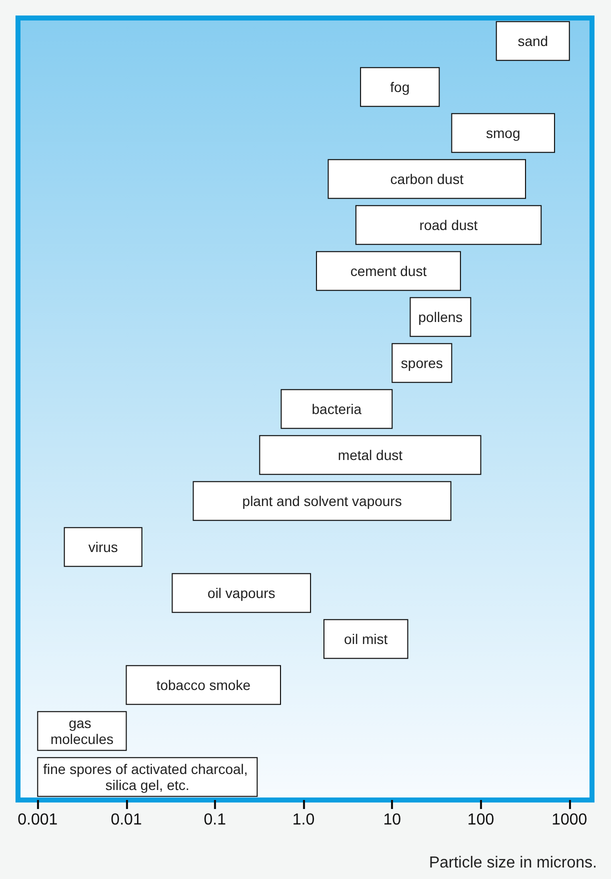 This screenshot has width=611, height=879. I want to click on y-tick-label: oil mist, so click(366, 639).